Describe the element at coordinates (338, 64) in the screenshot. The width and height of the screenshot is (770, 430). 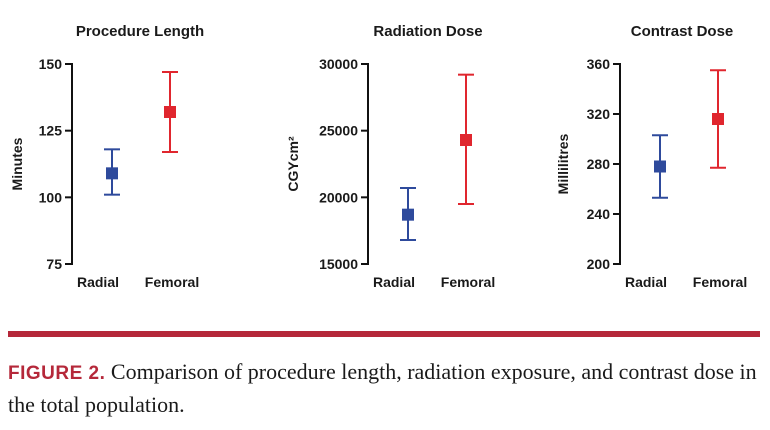
I see `y-tick-label: 30000` at that location.